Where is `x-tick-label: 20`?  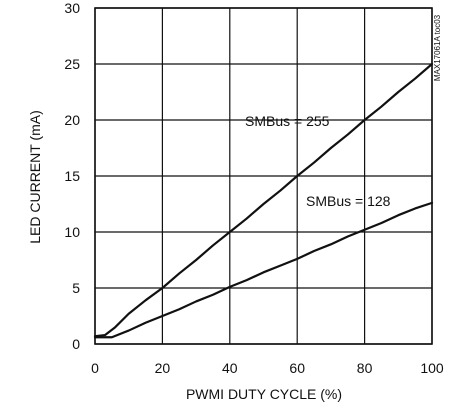 x-tick-label: 20 is located at coordinates (163, 368).